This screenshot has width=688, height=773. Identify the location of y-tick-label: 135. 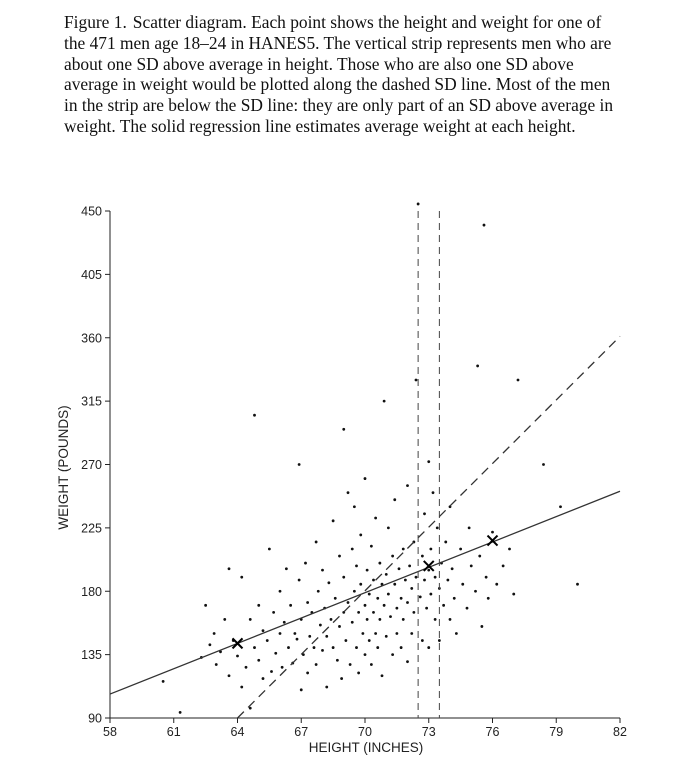
(91, 655).